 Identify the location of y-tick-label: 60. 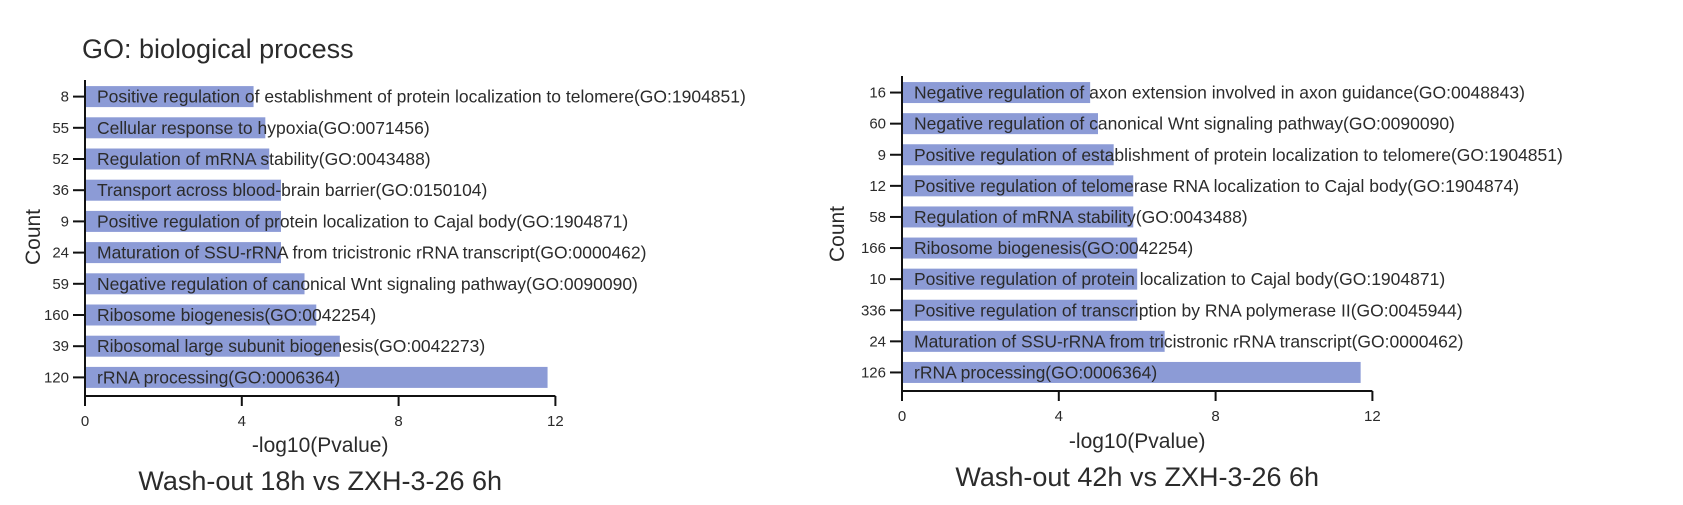
(877, 124).